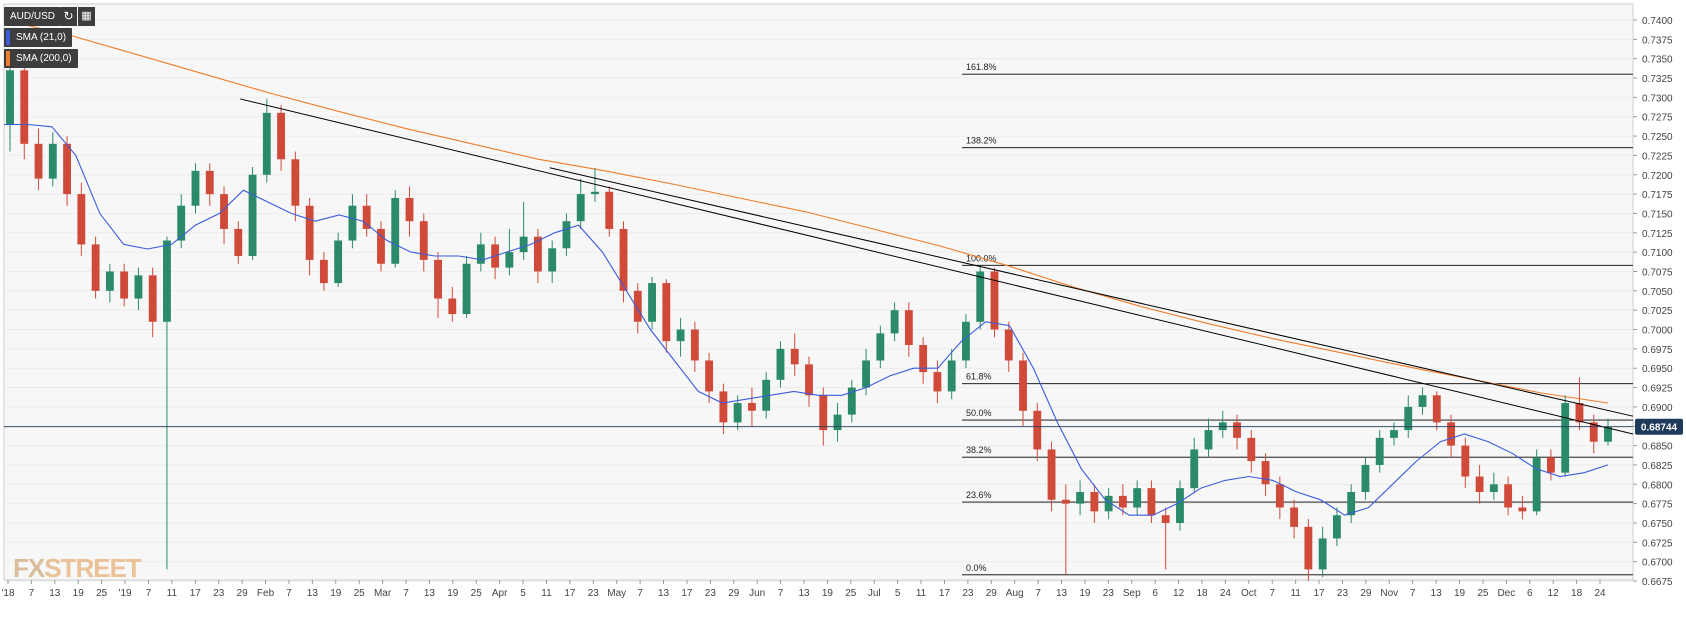  What do you see at coordinates (1577, 593) in the screenshot?
I see `x-tick-label: 18` at bounding box center [1577, 593].